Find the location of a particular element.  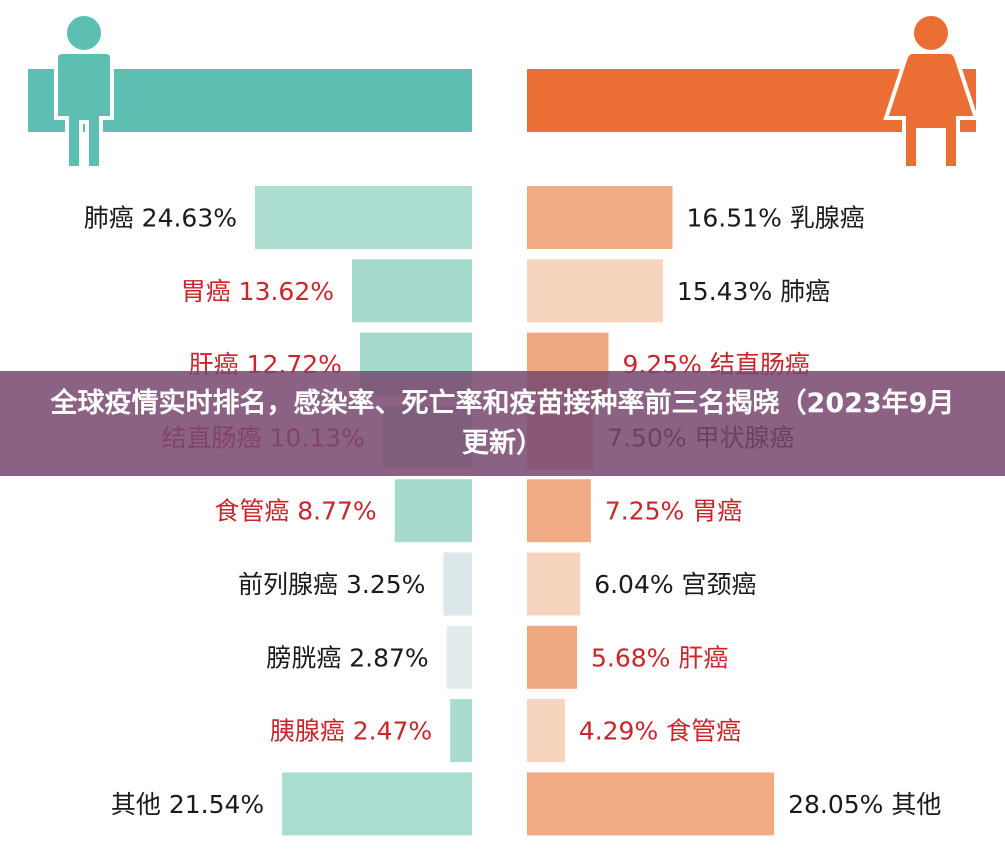

male-label: 食管癌 8.77% is located at coordinates (295, 511).